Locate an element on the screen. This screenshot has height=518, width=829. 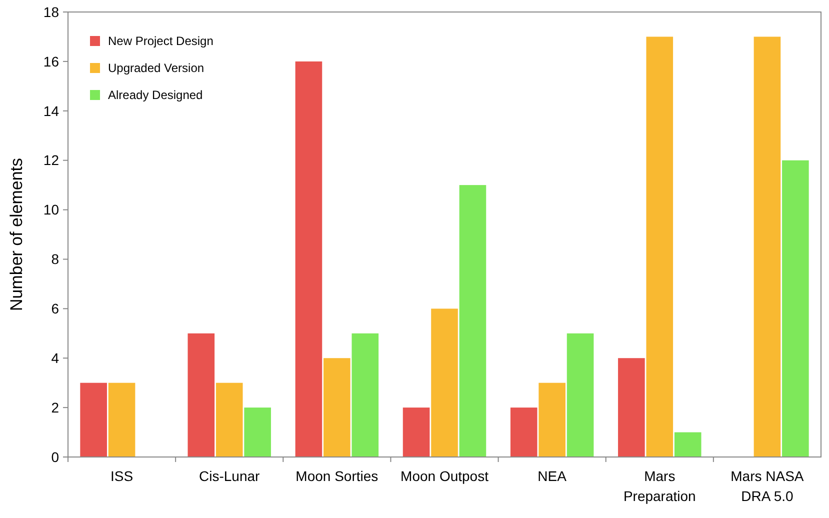
y-tick-label: 16 is located at coordinates (51, 61).